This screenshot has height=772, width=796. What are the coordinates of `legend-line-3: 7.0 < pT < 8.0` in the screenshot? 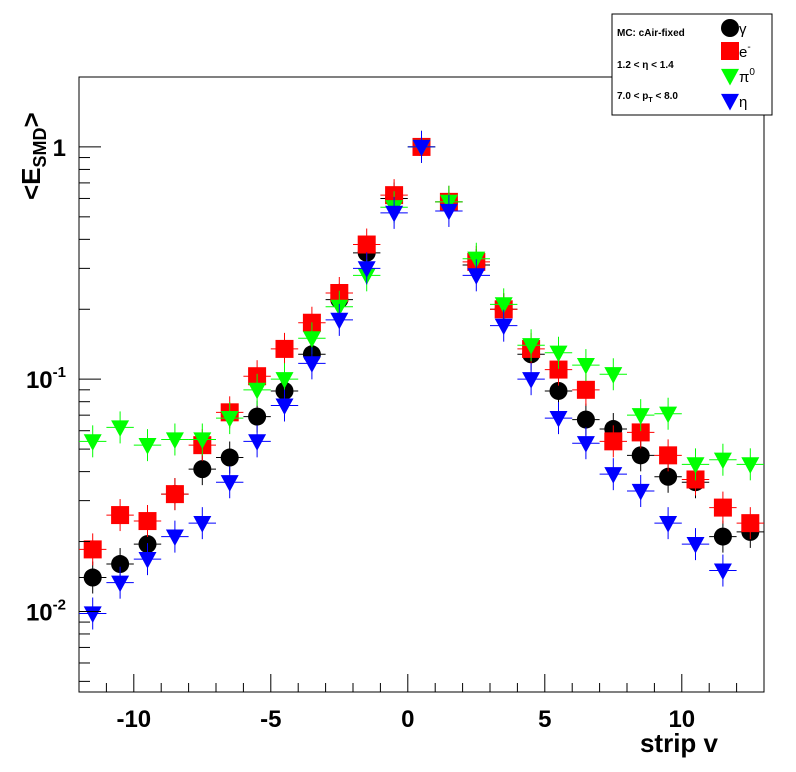 It's located at (647, 97).